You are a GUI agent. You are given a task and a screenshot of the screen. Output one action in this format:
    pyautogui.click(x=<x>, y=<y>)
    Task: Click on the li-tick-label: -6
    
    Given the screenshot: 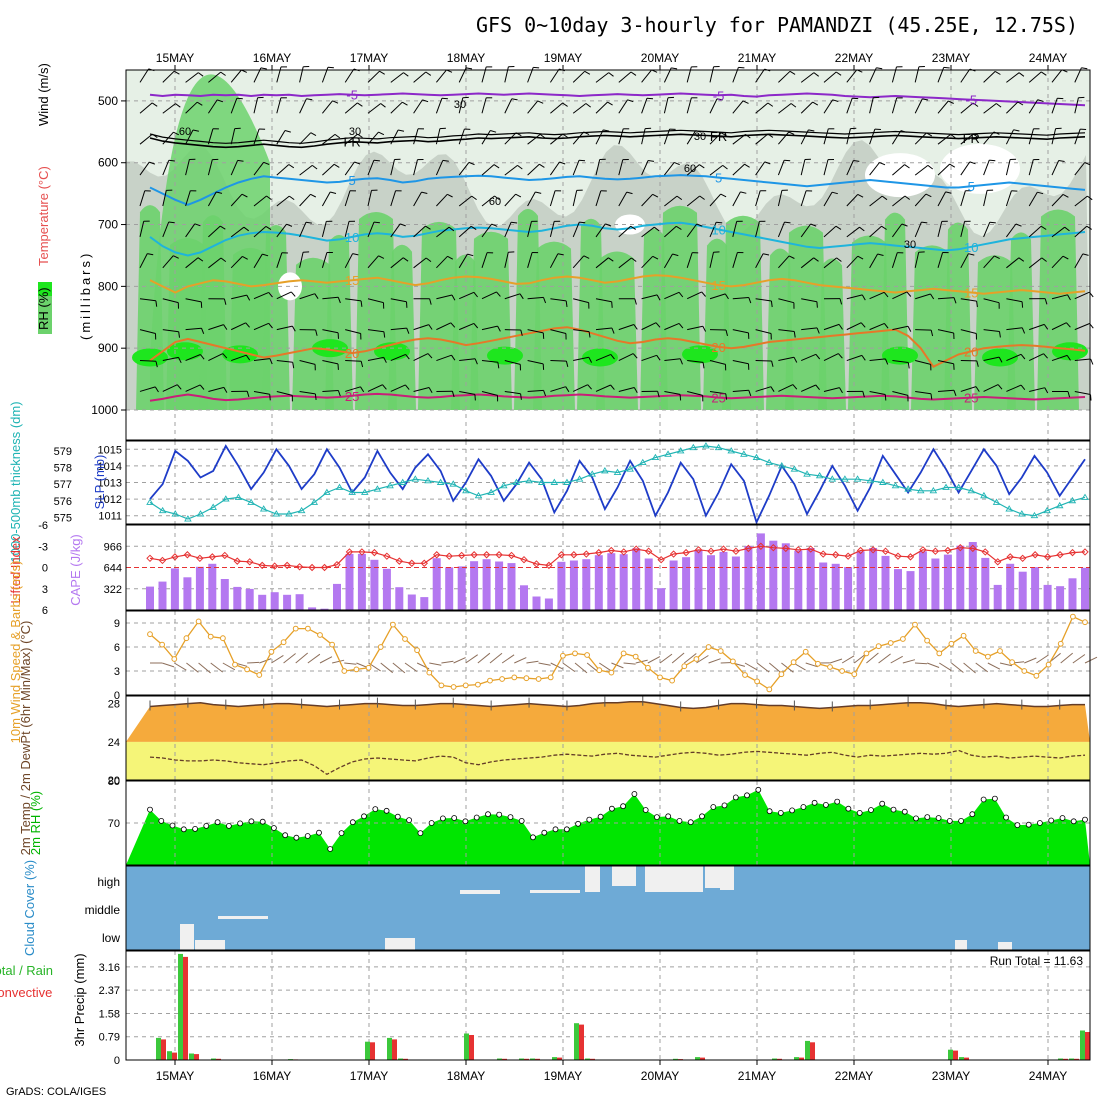 What is the action you would take?
    pyautogui.click(x=43, y=526)
    